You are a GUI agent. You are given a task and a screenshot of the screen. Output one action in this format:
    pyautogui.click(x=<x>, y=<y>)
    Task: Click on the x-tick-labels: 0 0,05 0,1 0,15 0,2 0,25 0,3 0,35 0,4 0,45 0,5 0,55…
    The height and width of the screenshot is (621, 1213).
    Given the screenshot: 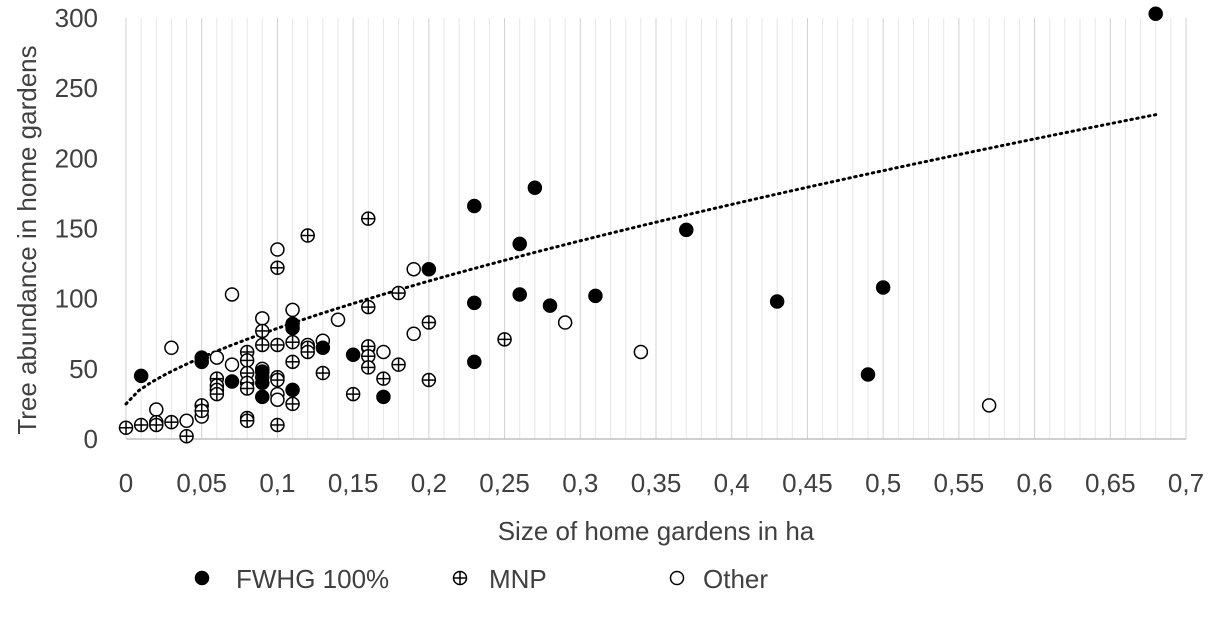 What is the action you would take?
    pyautogui.click(x=661, y=483)
    